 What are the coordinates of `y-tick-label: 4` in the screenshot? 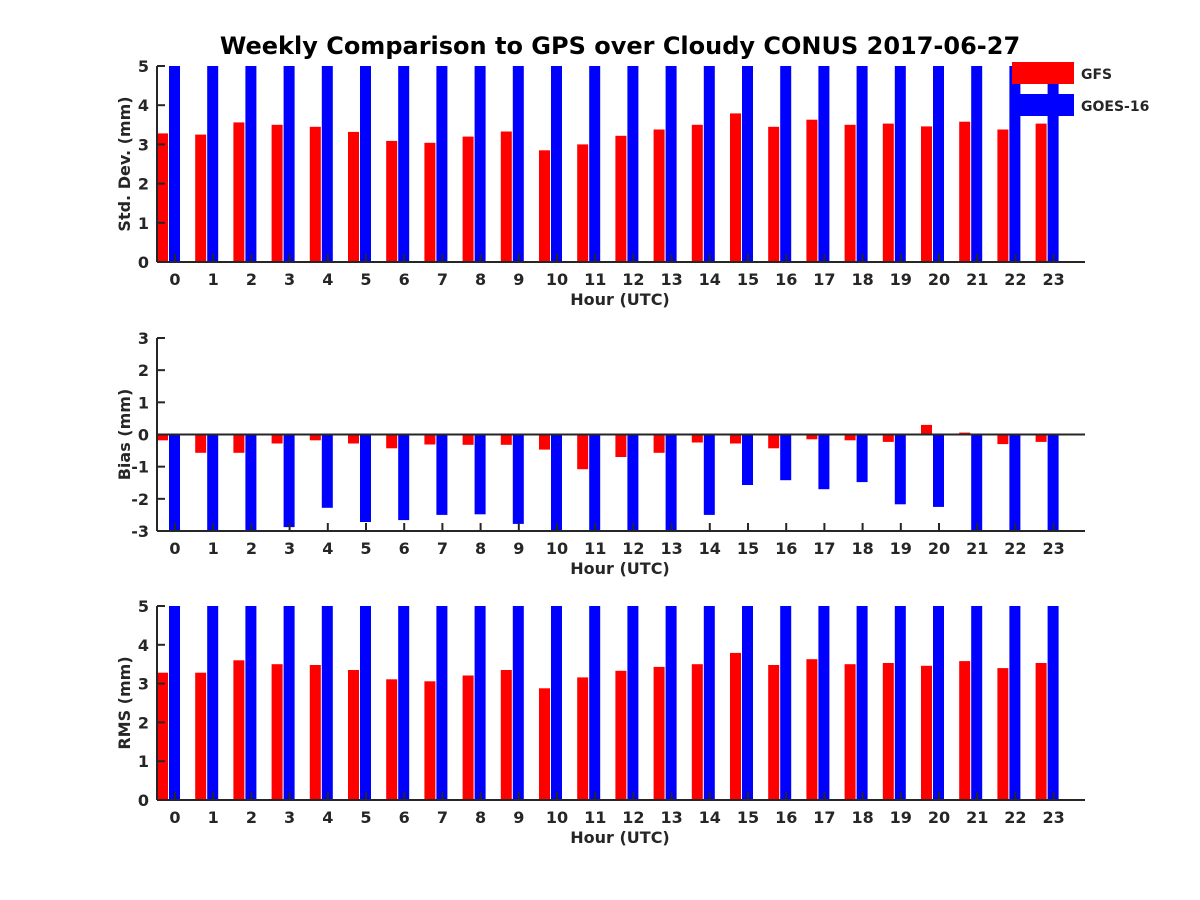 It's located at (143, 105).